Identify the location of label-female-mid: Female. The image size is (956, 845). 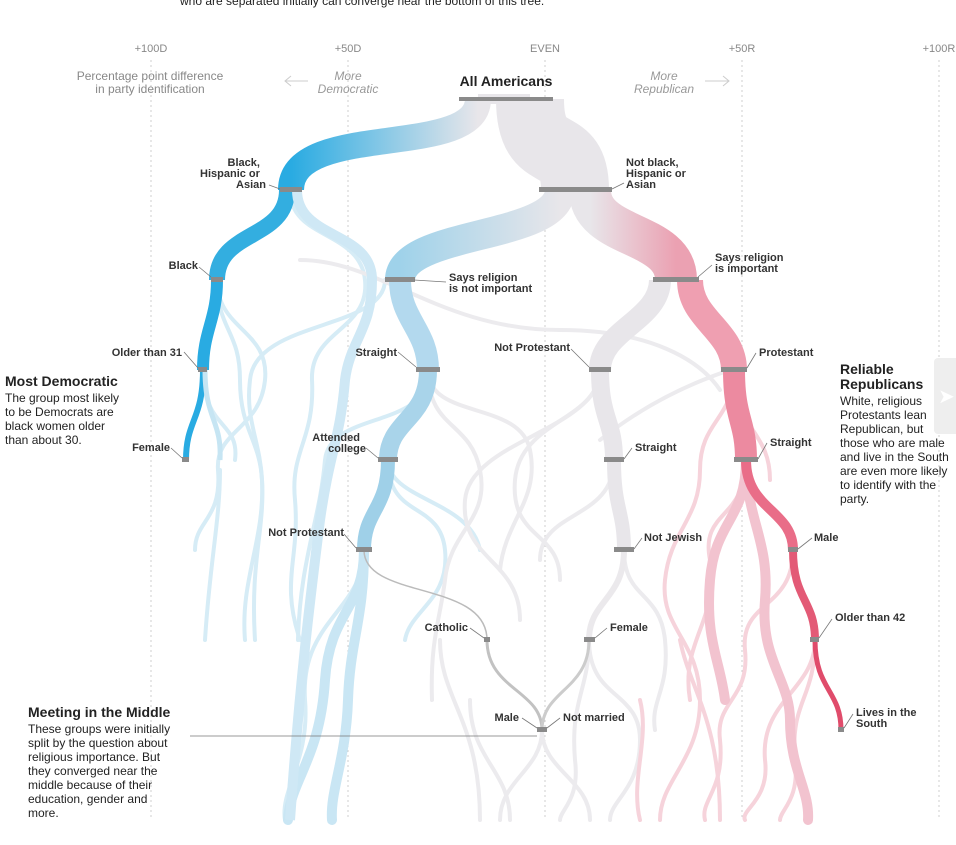
(629, 628).